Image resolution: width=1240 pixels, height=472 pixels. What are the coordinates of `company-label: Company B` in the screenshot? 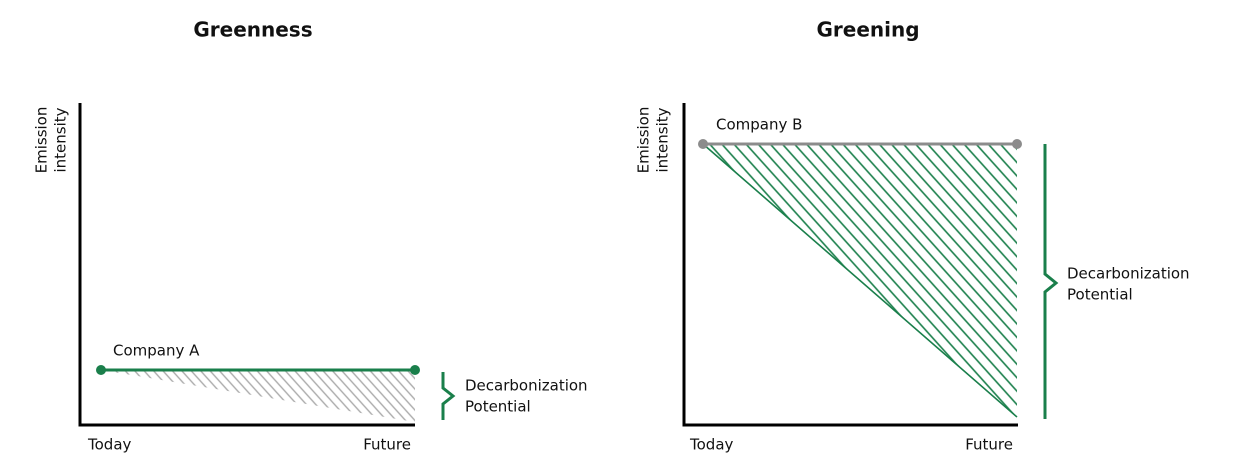 It's located at (759, 125).